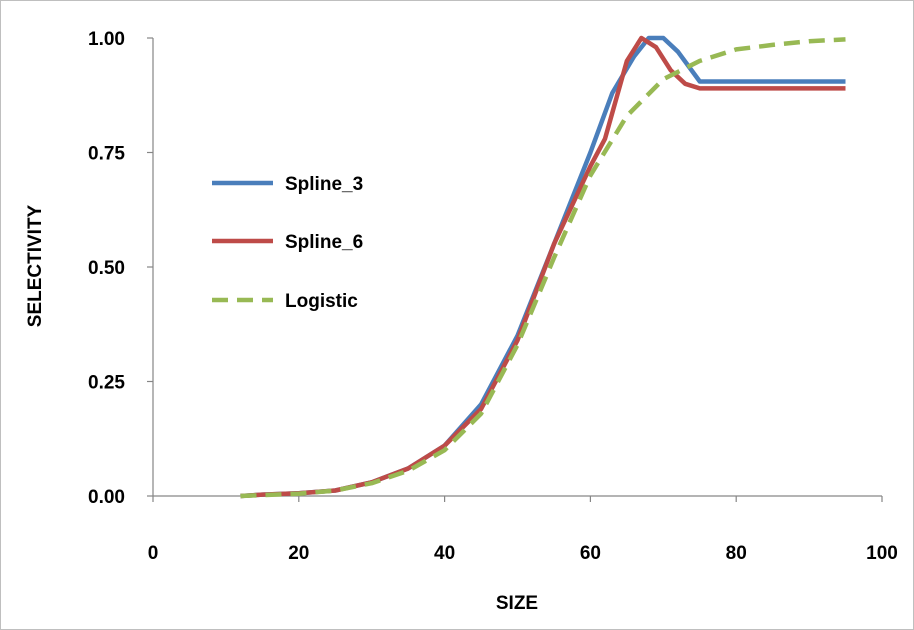  What do you see at coordinates (444, 553) in the screenshot?
I see `x-tick-label: 40` at bounding box center [444, 553].